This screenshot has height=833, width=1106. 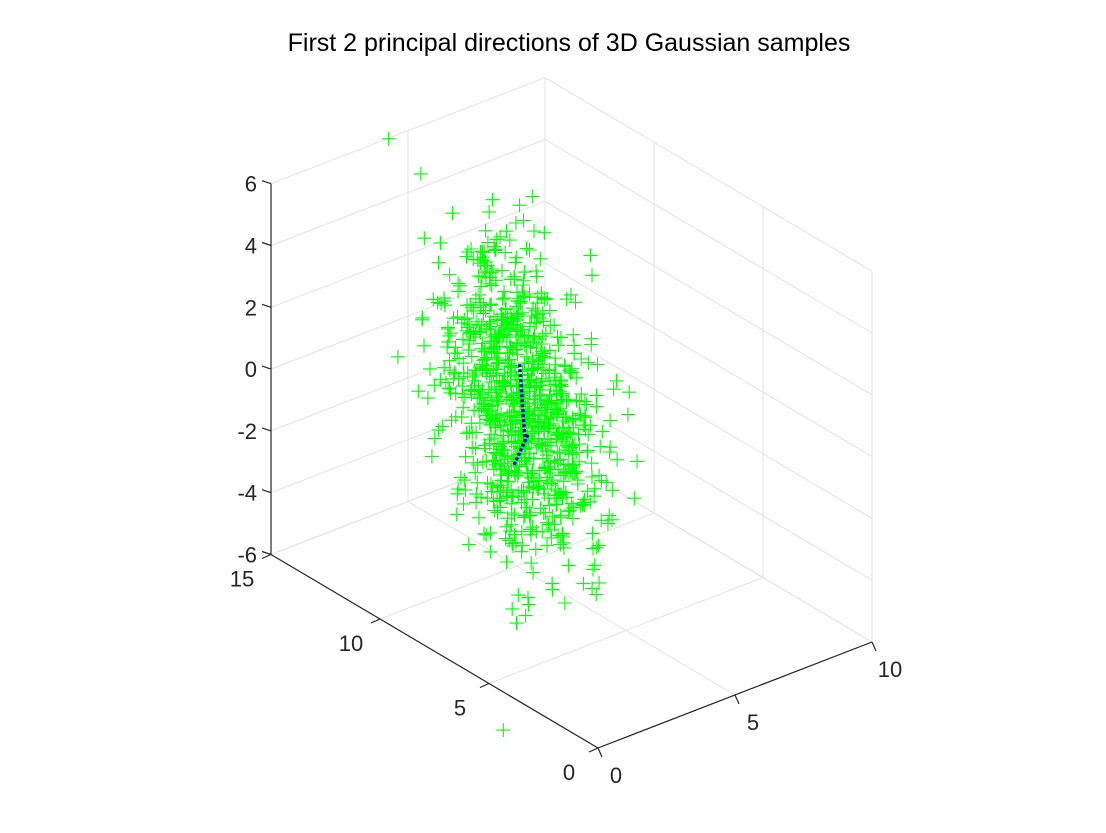 I want to click on x-tick-label: 0, so click(x=616, y=775).